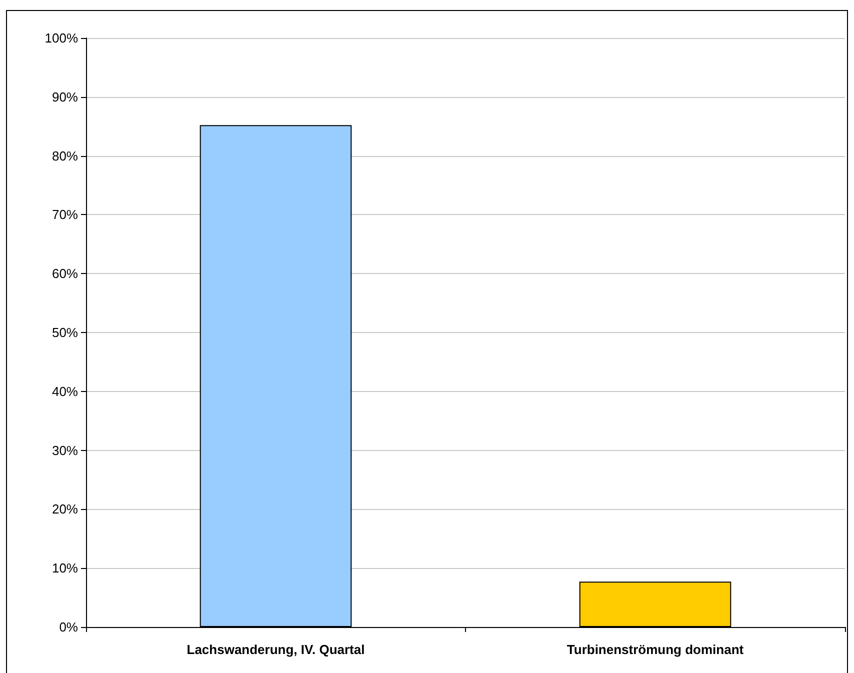 The image size is (854, 673). I want to click on y-tick-label: 30%, so click(65, 450).